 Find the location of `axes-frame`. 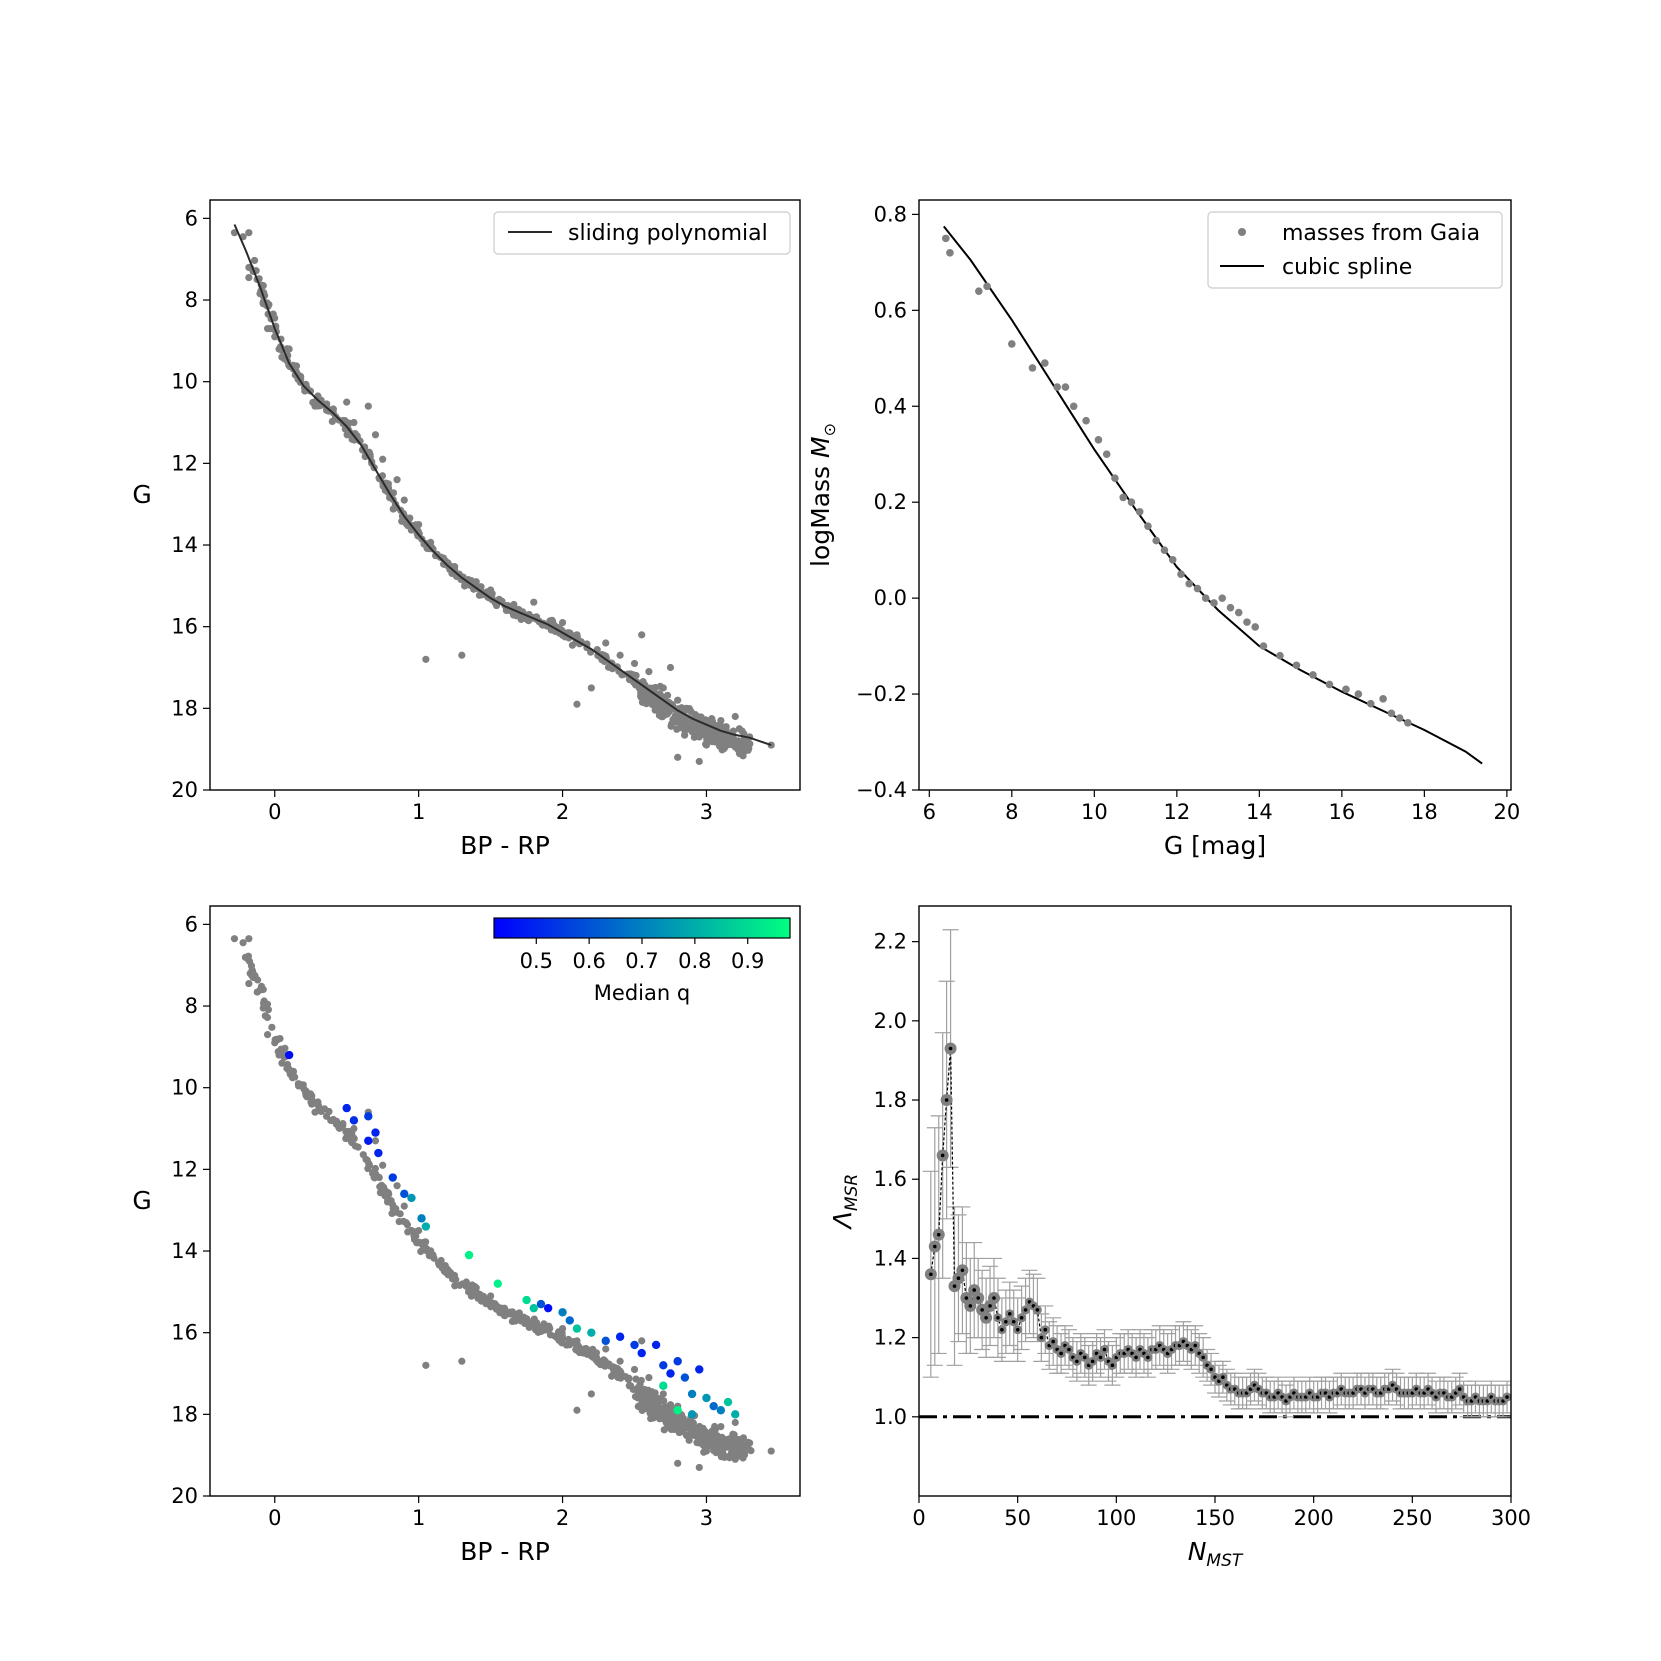

axes-frame is located at coordinates (1215, 1201).